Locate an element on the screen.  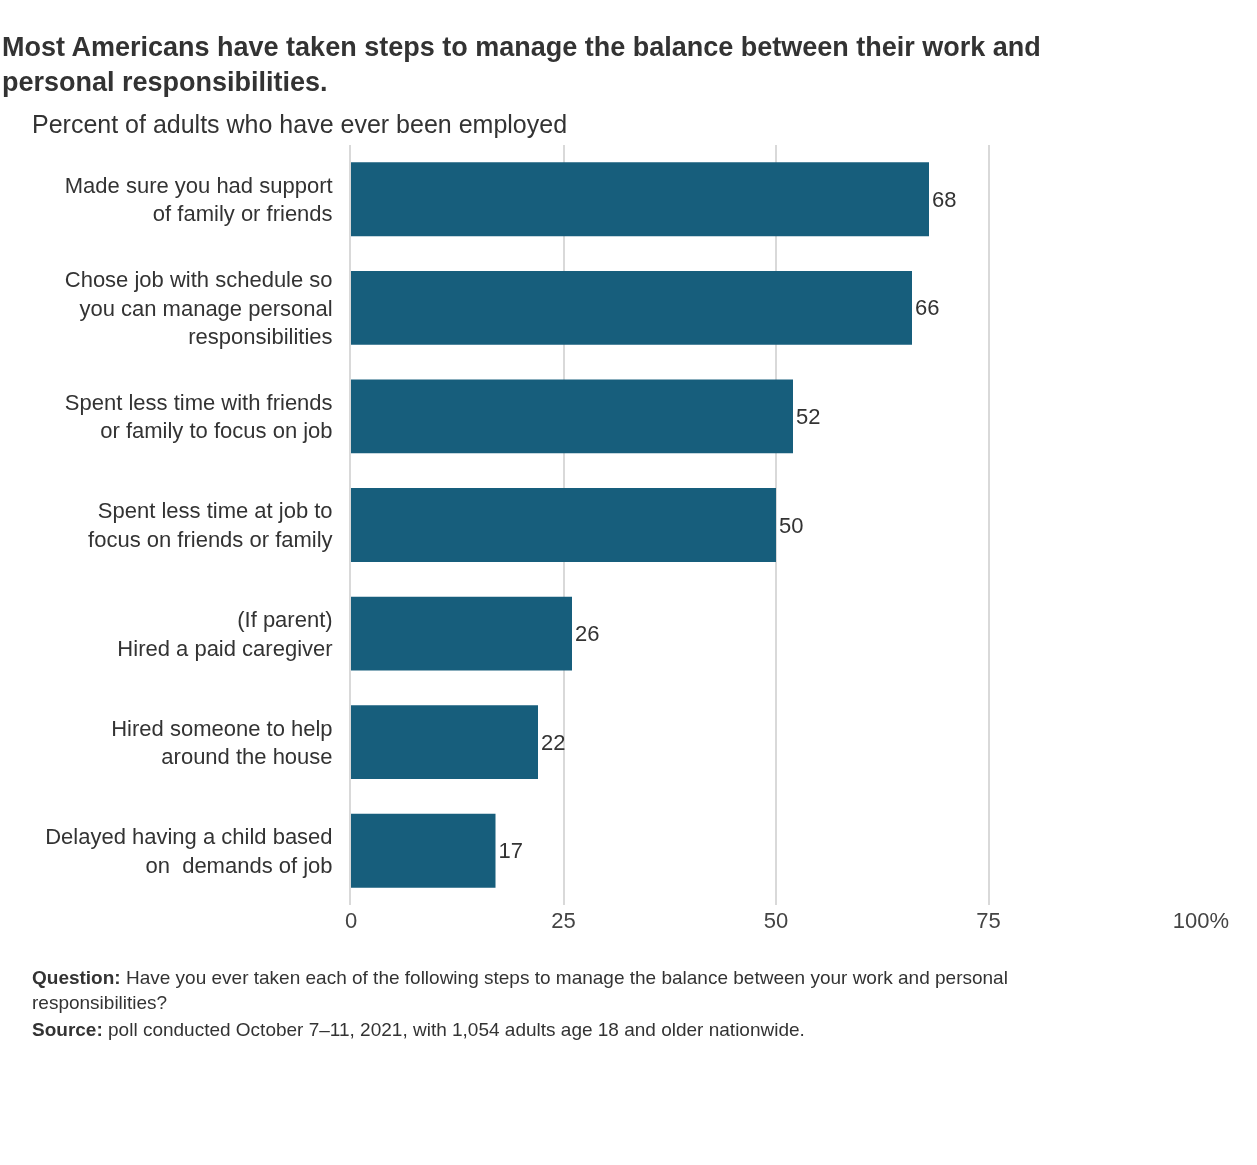
data-label: 26 is located at coordinates (587, 634).